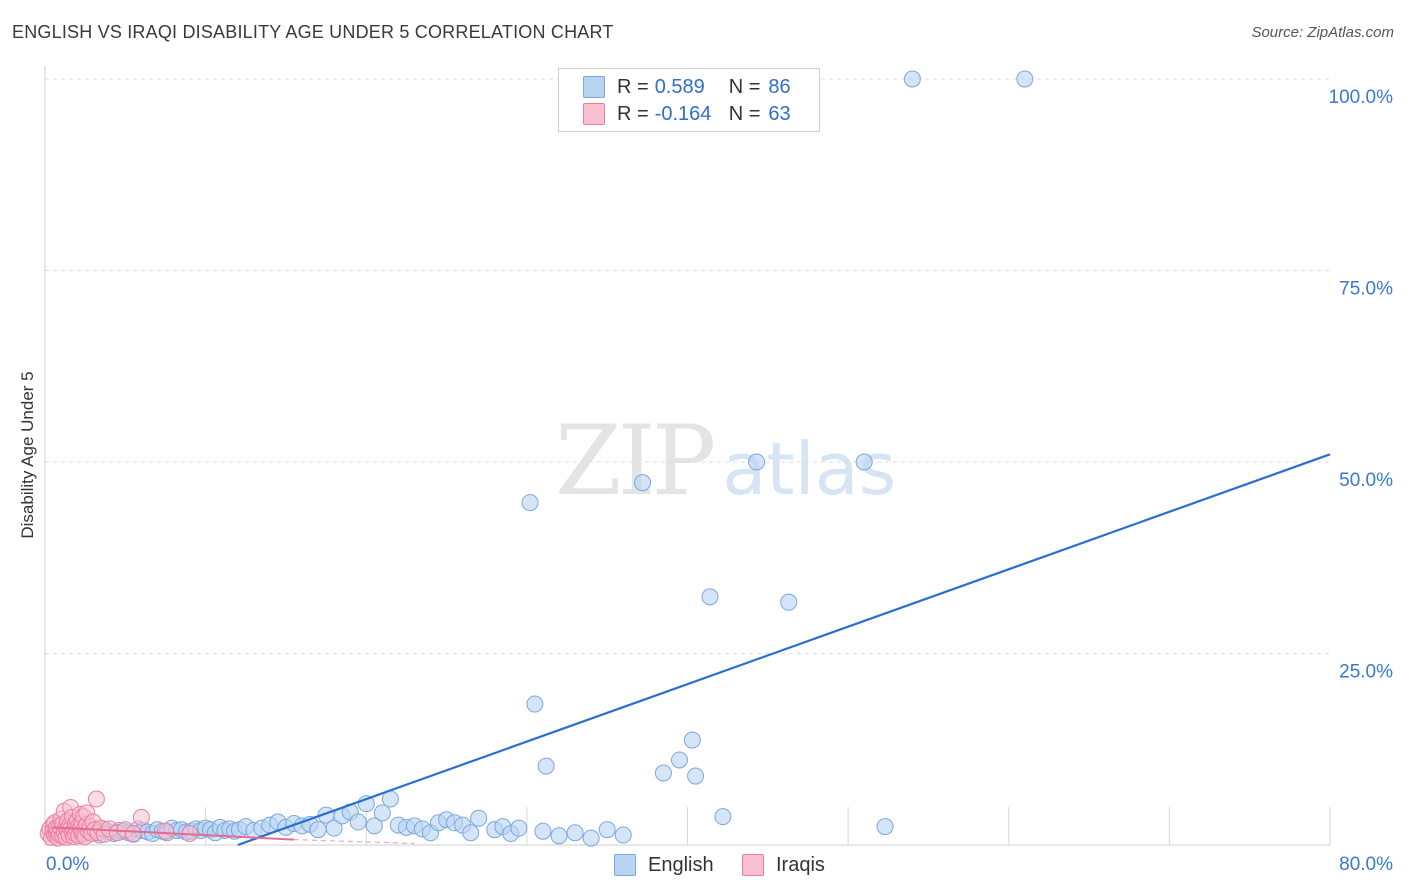 The image size is (1406, 892). What do you see at coordinates (1366, 672) in the screenshot?
I see `y-tick-label: 25.0%` at bounding box center [1366, 672].